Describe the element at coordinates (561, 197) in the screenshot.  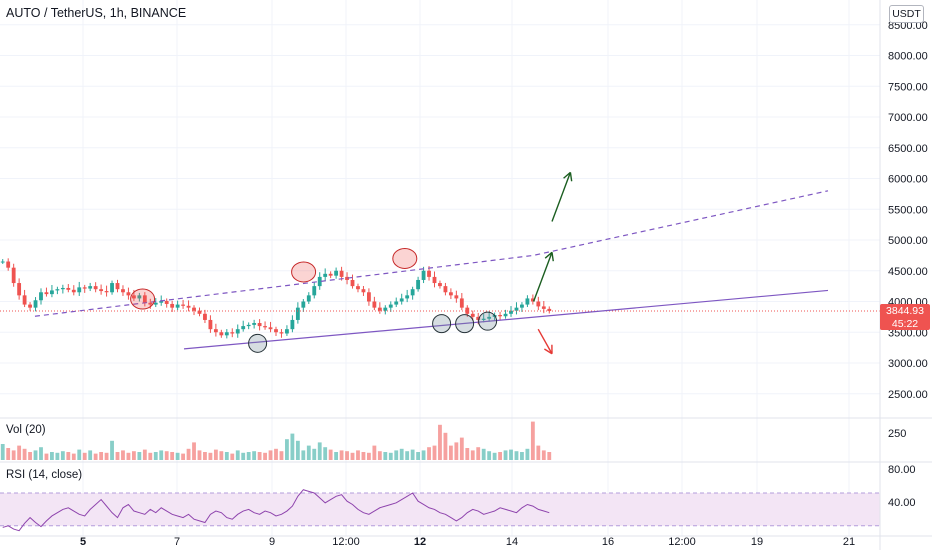
I see `bullish-arrow` at that location.